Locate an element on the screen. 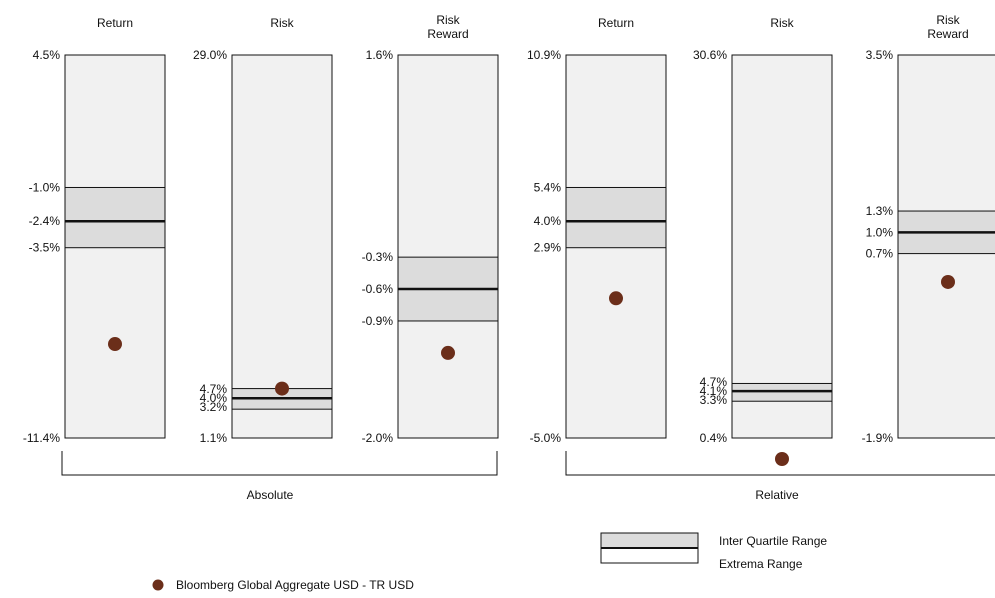  value-label-max: 30.6% is located at coordinates (710, 55).